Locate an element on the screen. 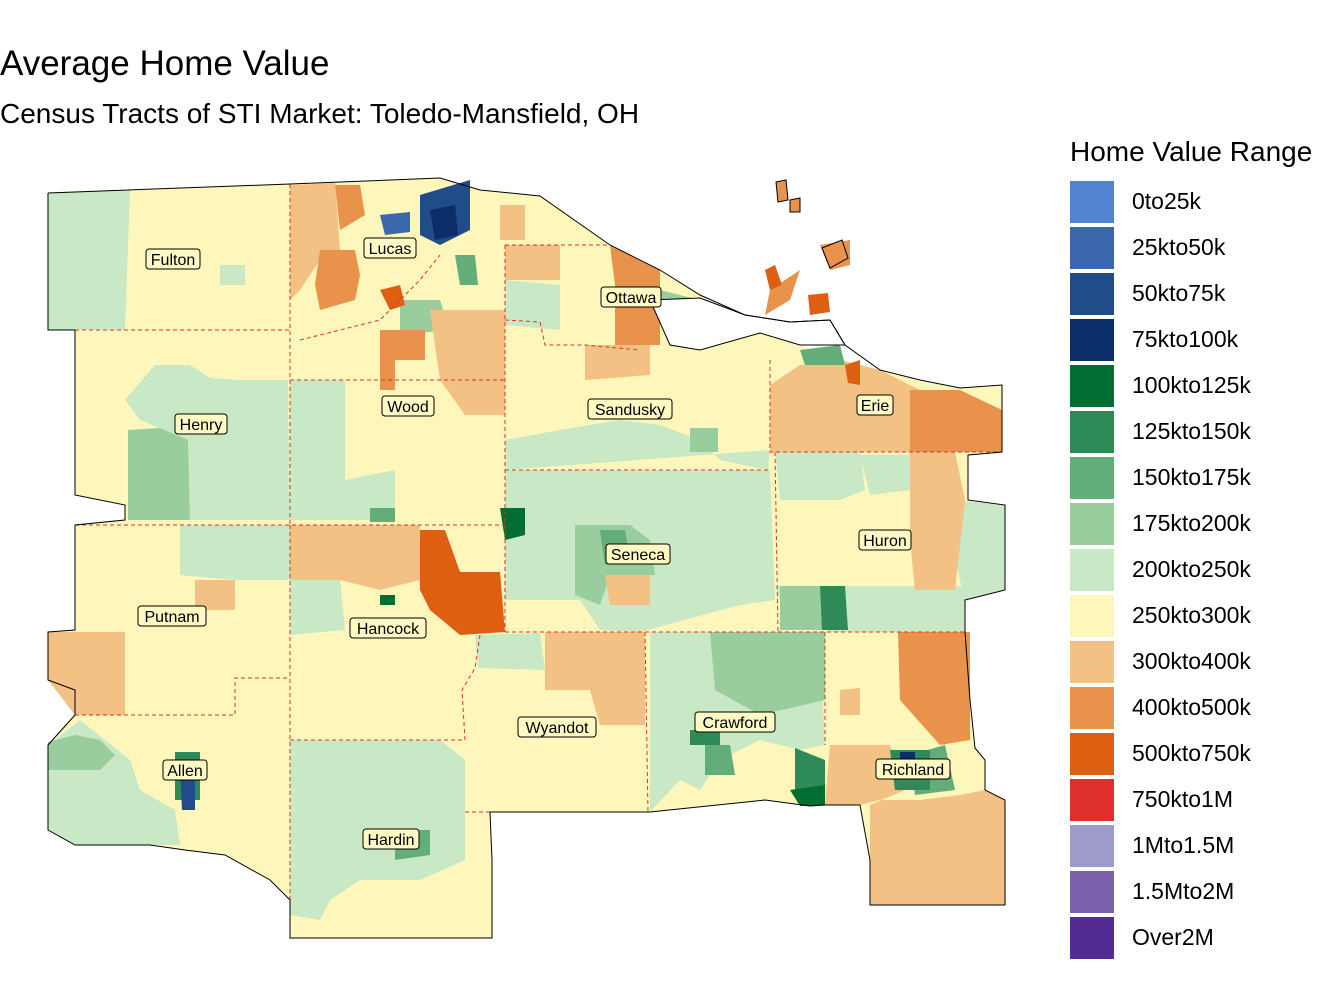  legend-item: 300kto400k is located at coordinates (1207, 661).